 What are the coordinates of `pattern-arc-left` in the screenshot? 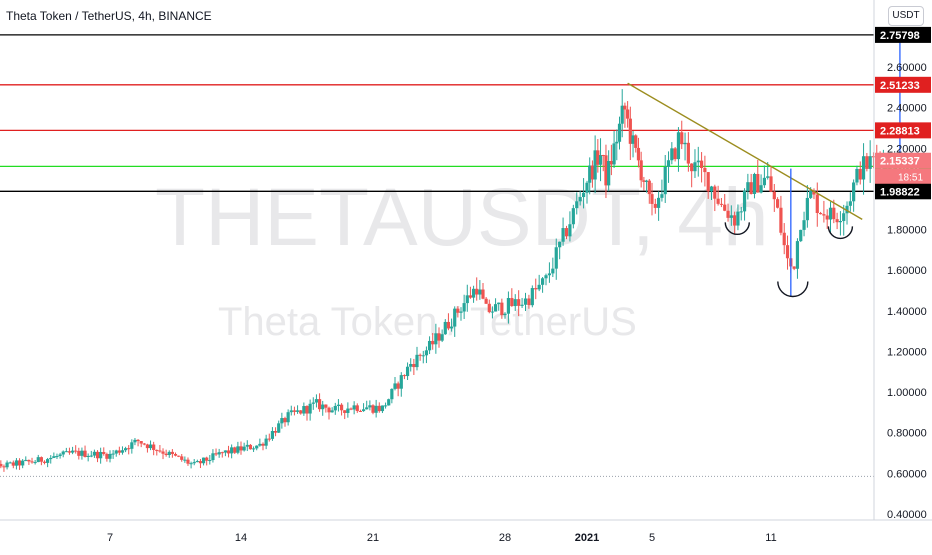 It's located at (737, 229).